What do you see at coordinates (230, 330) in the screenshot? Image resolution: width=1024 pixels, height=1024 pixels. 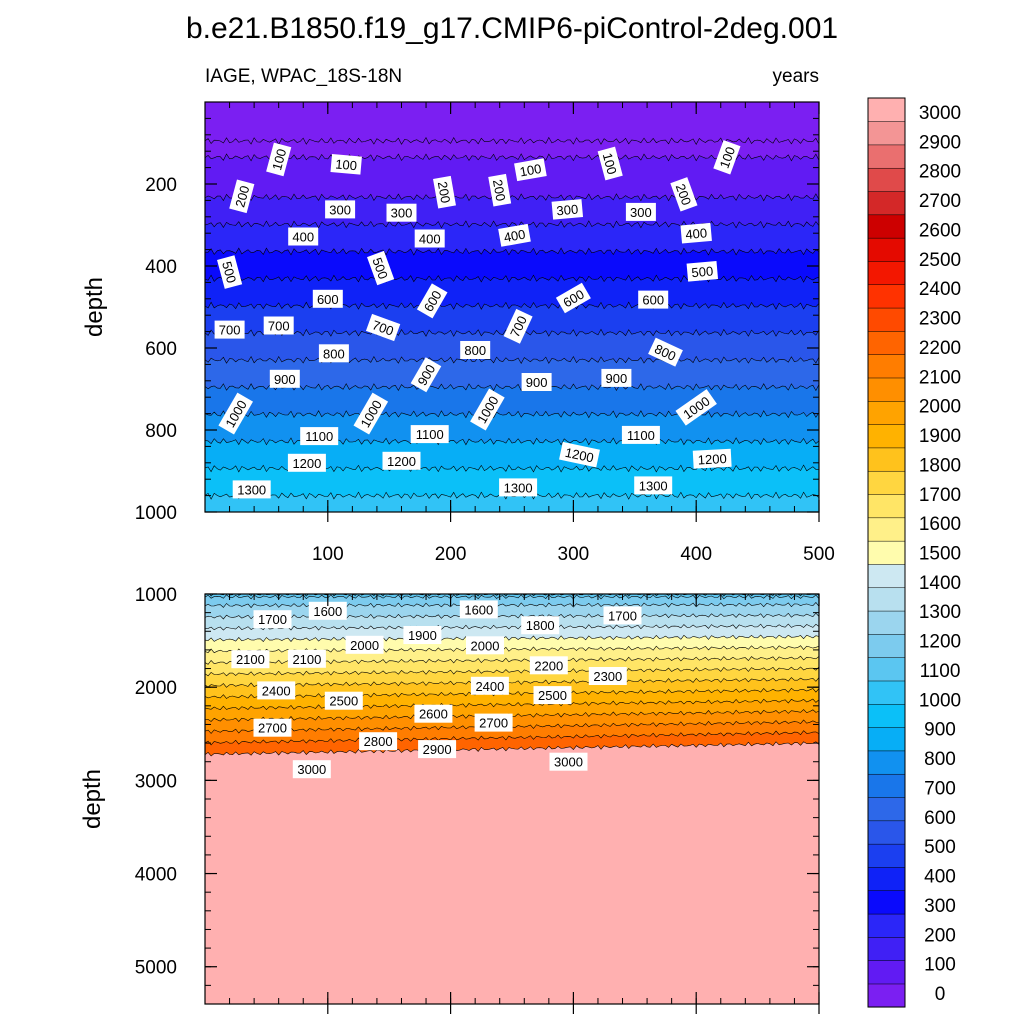 I see `contour-label-text: 700` at bounding box center [230, 330].